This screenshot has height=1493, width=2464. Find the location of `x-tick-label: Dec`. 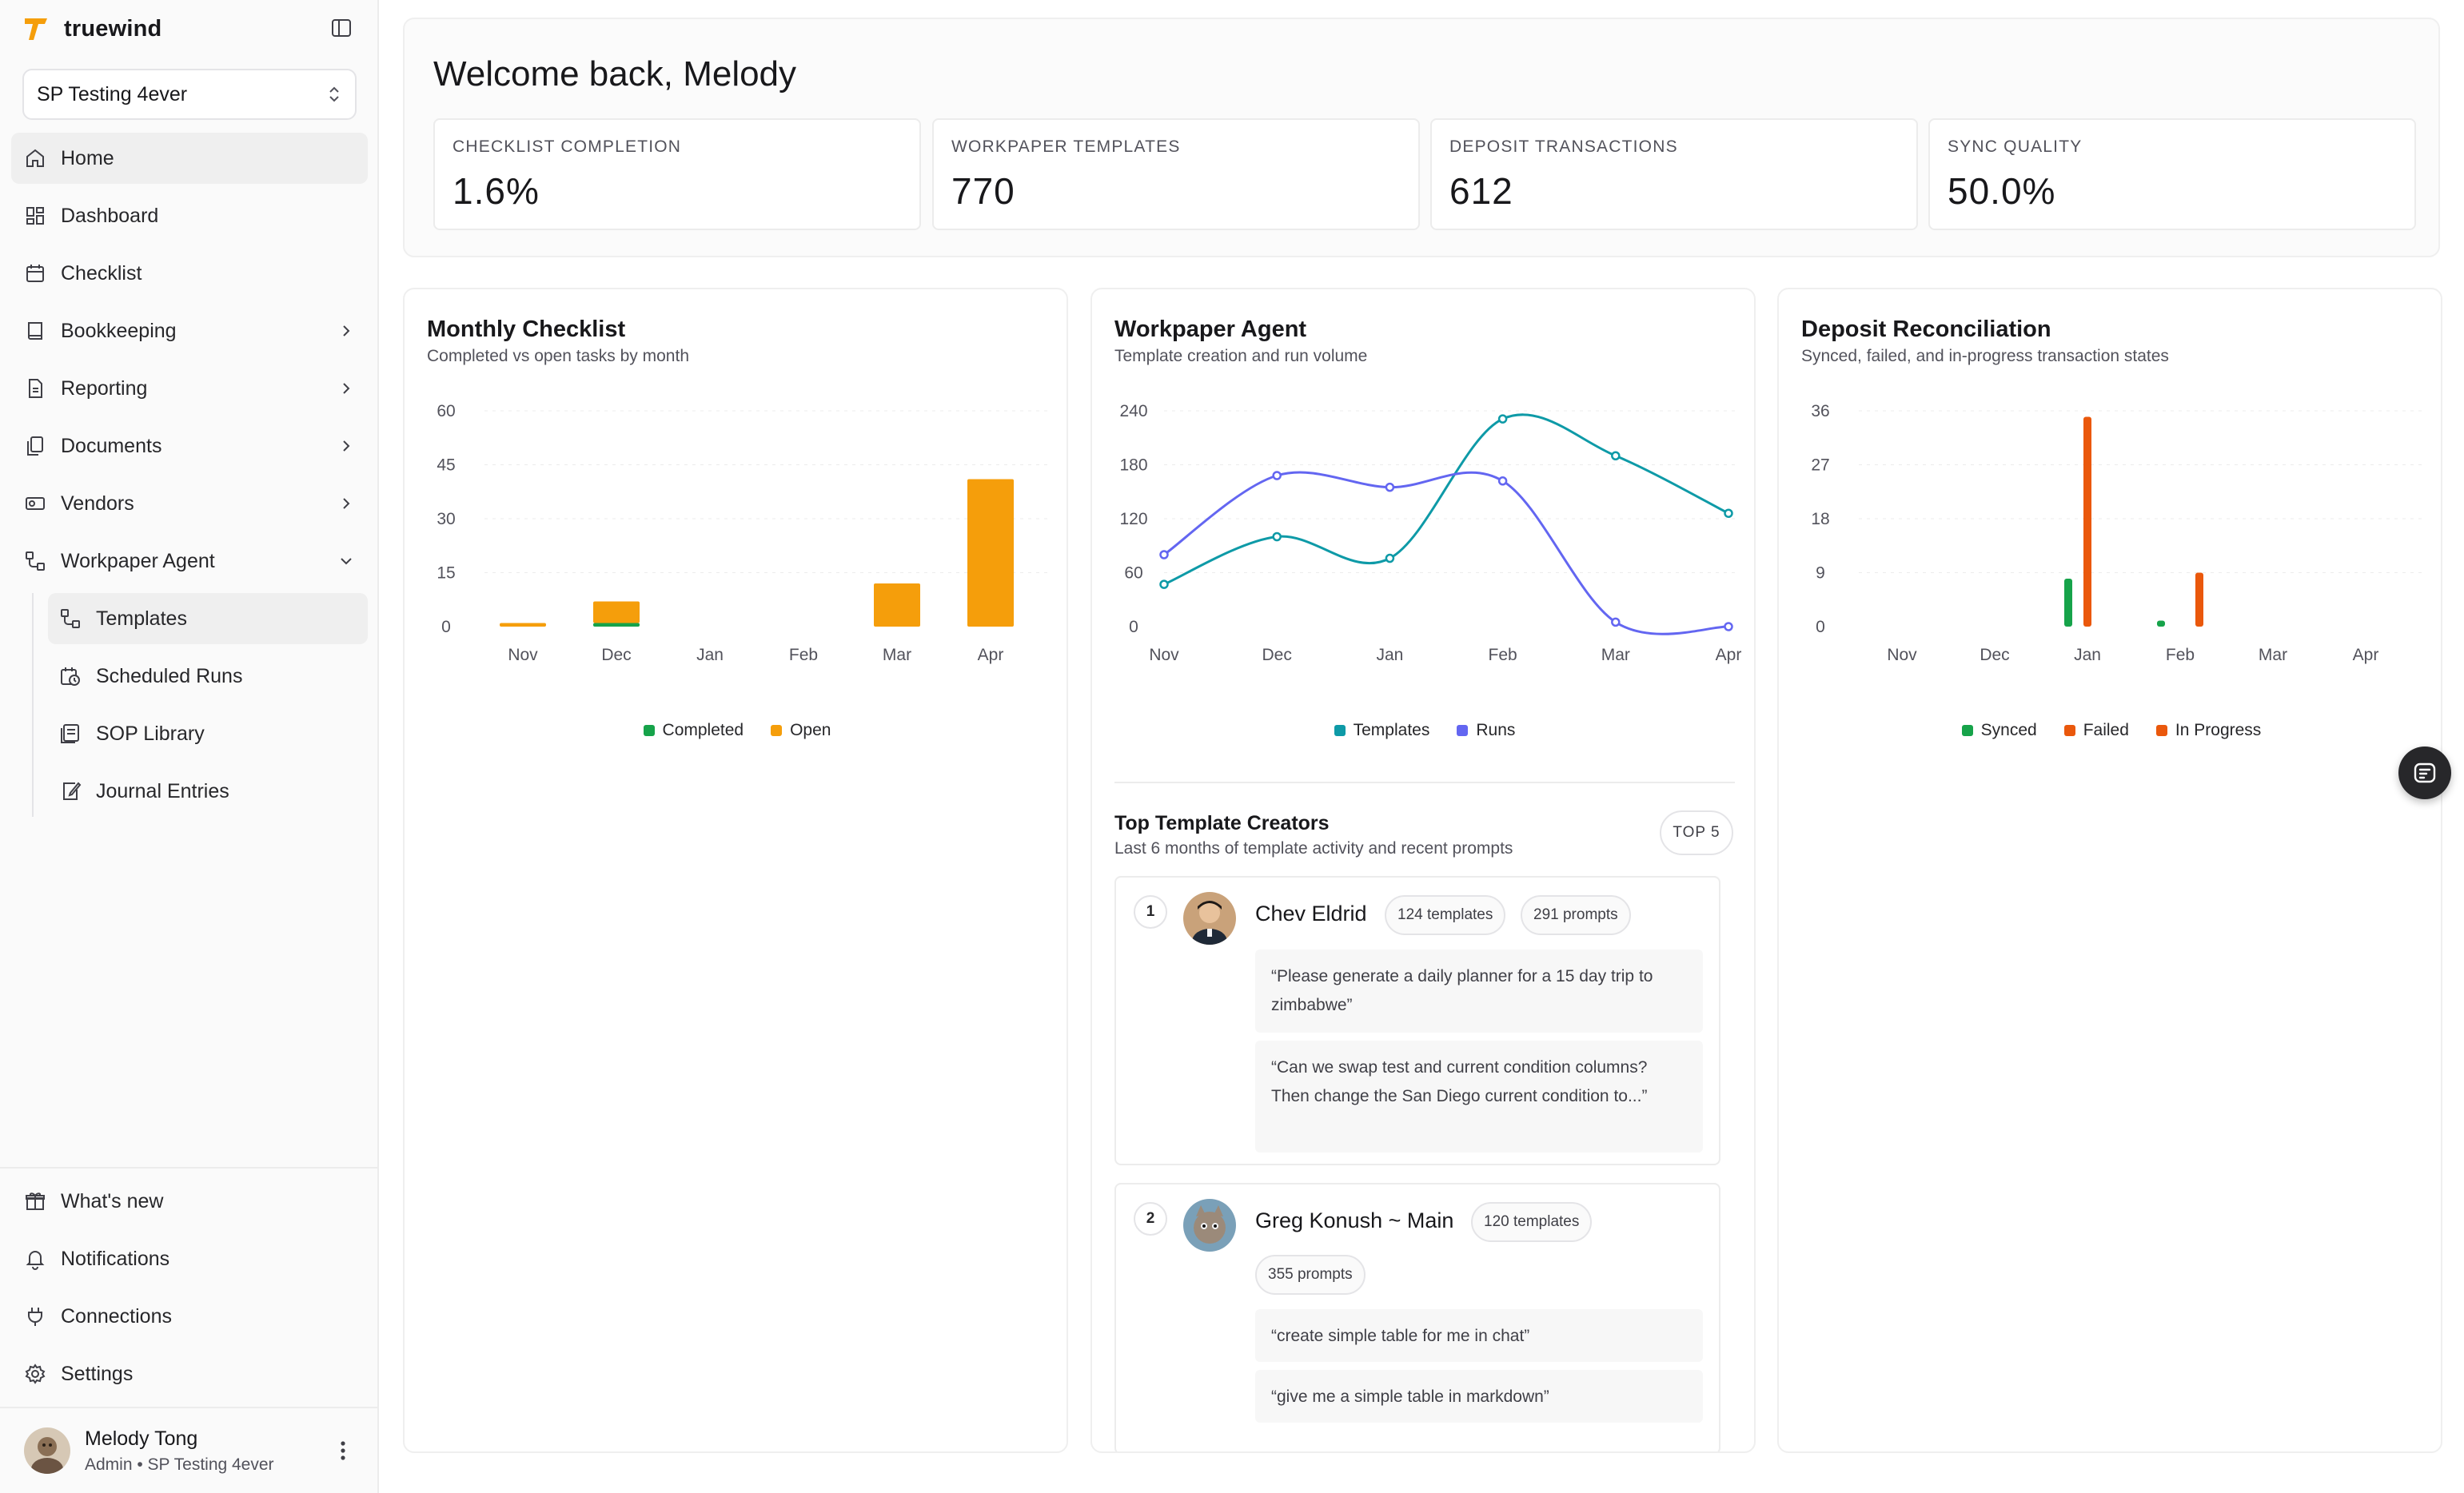

x-tick-label: Dec is located at coordinates (616, 655).